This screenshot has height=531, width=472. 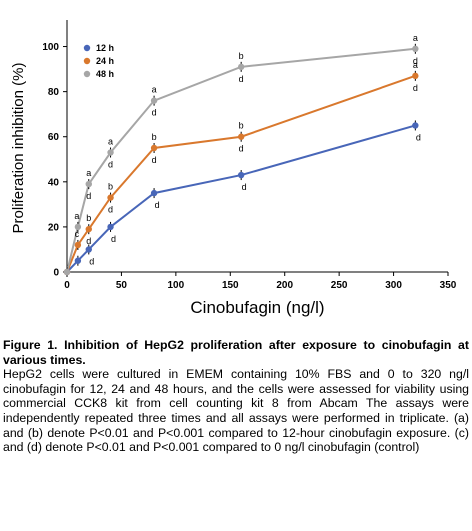 I want to click on x-tick-label: 0, so click(x=67, y=285).